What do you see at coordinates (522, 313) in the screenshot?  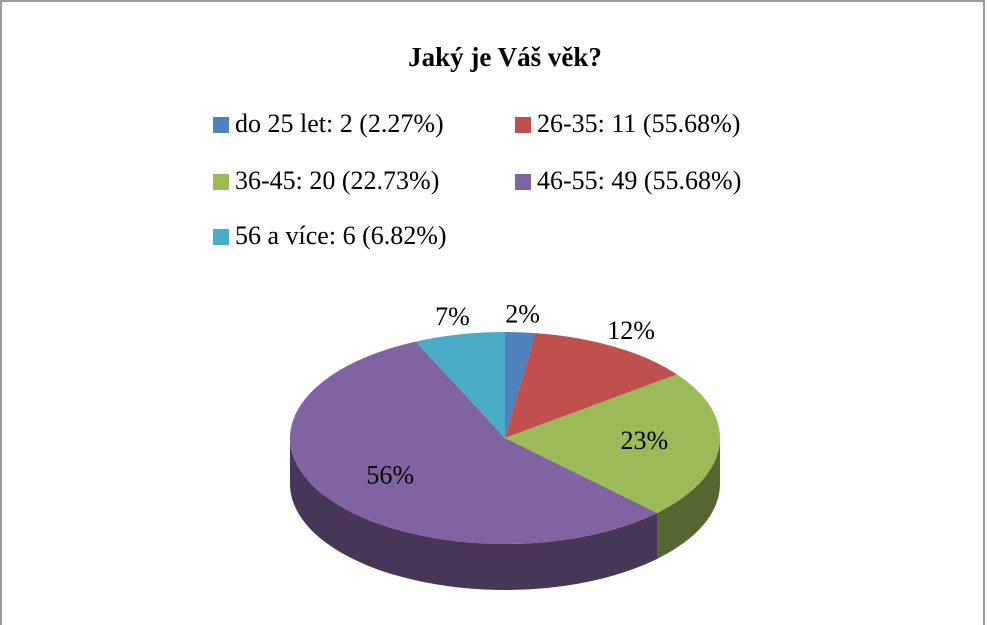 I see `data-label: 2%` at bounding box center [522, 313].